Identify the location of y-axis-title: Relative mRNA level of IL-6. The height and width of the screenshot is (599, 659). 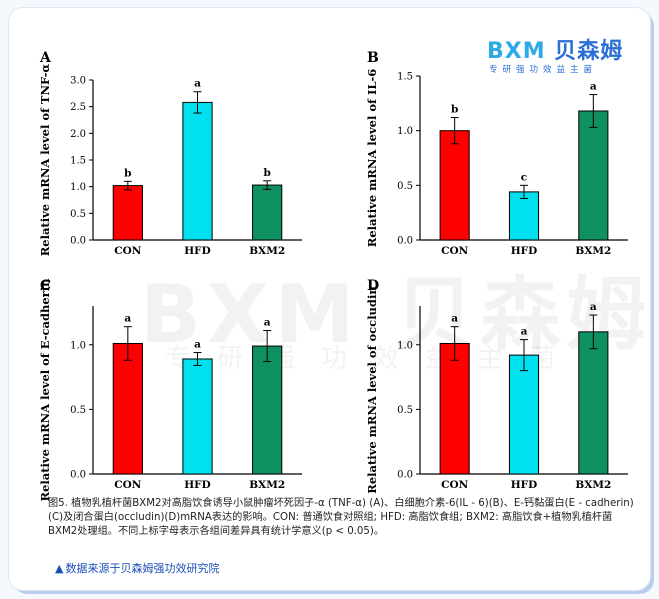
(372, 158).